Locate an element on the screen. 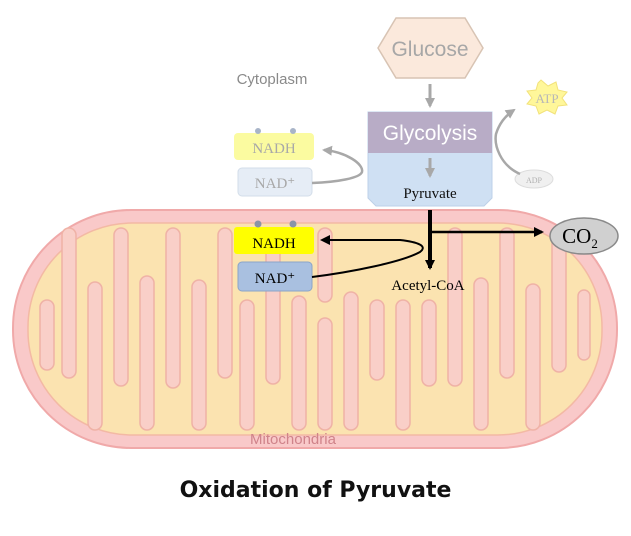 This screenshot has width=631, height=536. glucose-node: Glucose is located at coordinates (430, 48).